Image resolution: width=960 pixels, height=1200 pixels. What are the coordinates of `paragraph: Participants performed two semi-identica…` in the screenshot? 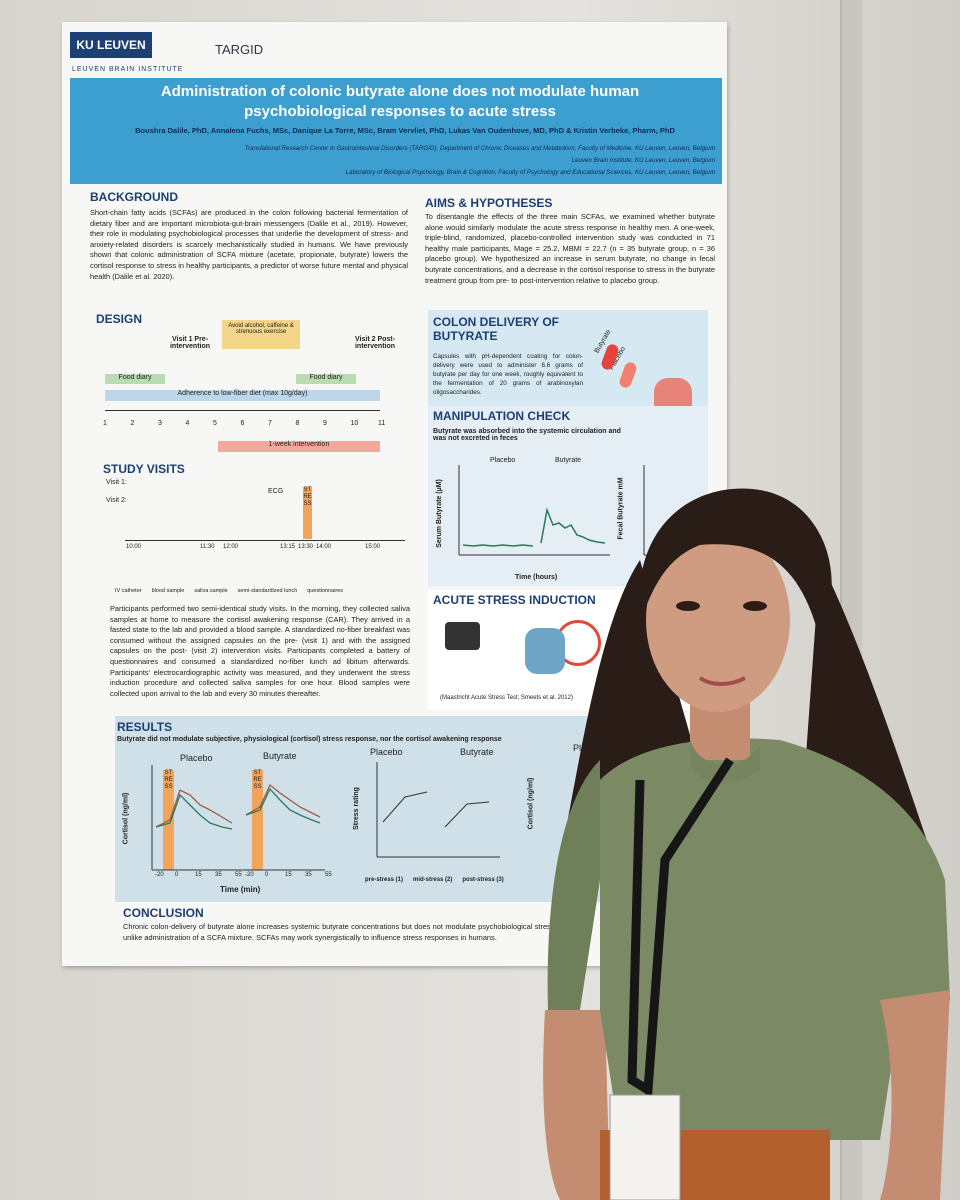 It's located at (260, 651).